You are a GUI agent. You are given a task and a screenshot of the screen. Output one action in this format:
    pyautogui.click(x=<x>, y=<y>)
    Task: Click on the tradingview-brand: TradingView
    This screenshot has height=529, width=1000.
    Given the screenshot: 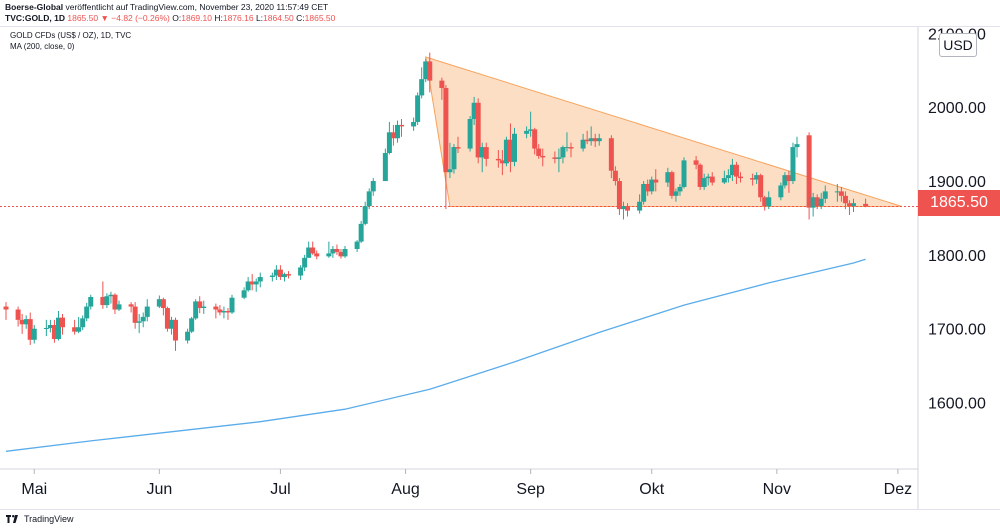 What is the action you would take?
    pyautogui.click(x=49, y=519)
    